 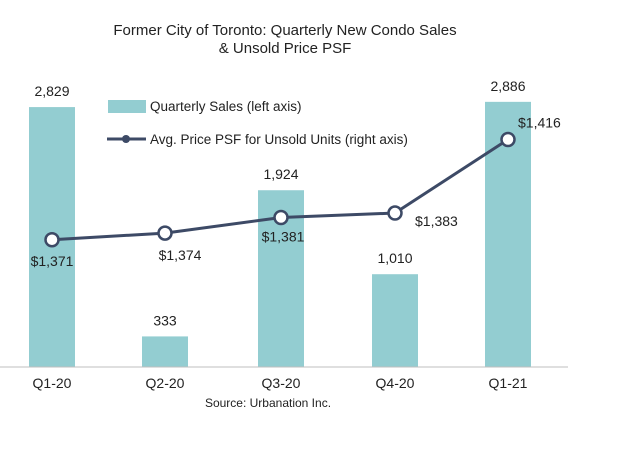 I want to click on x-tick-label: Q3-20, so click(x=281, y=383).